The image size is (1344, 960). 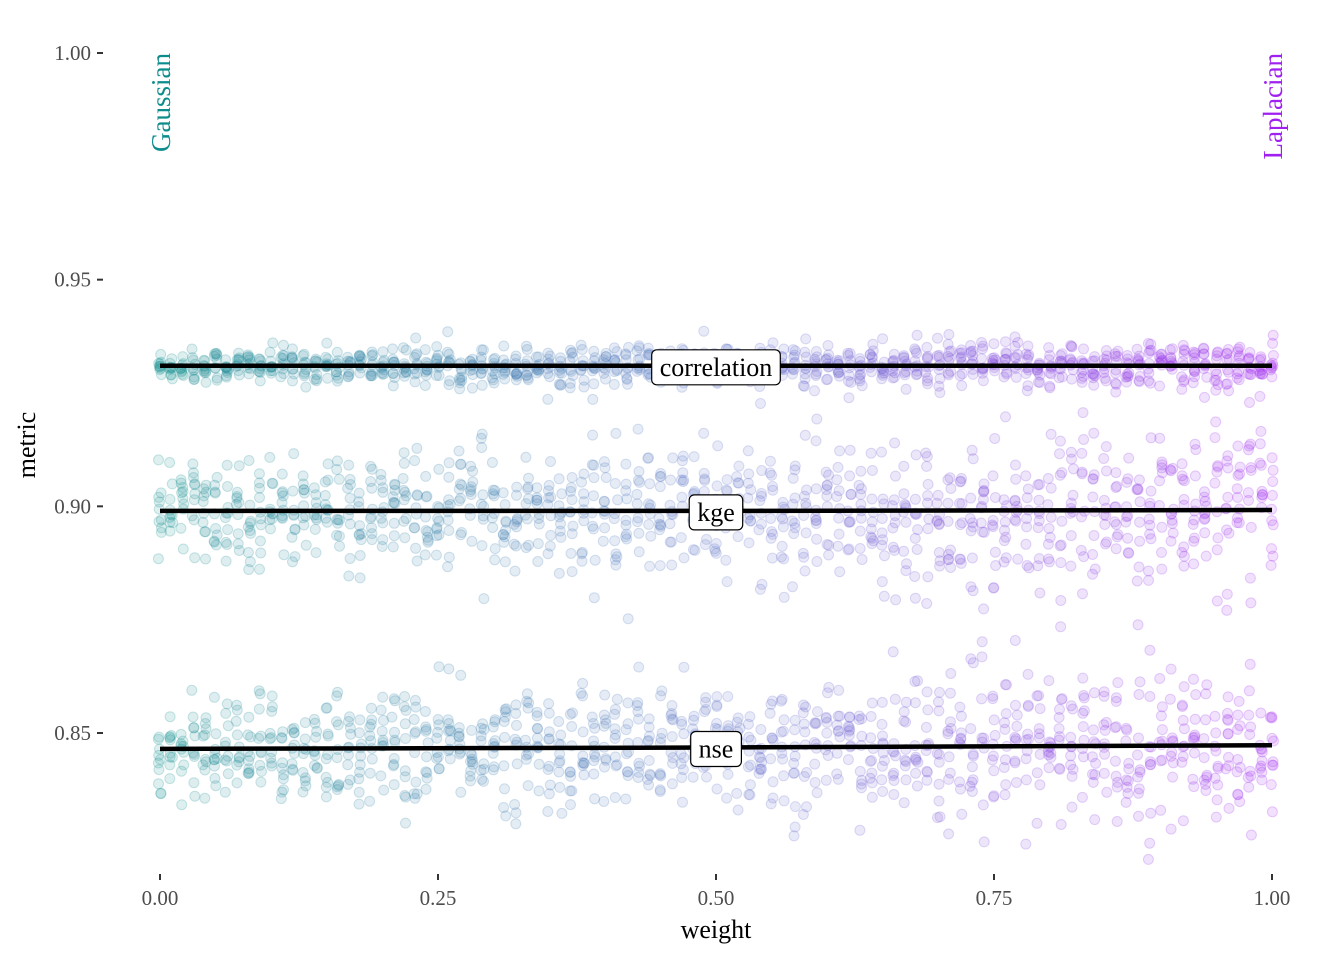 What do you see at coordinates (161, 102) in the screenshot?
I see `annotation-gaussian: Gaussian` at bounding box center [161, 102].